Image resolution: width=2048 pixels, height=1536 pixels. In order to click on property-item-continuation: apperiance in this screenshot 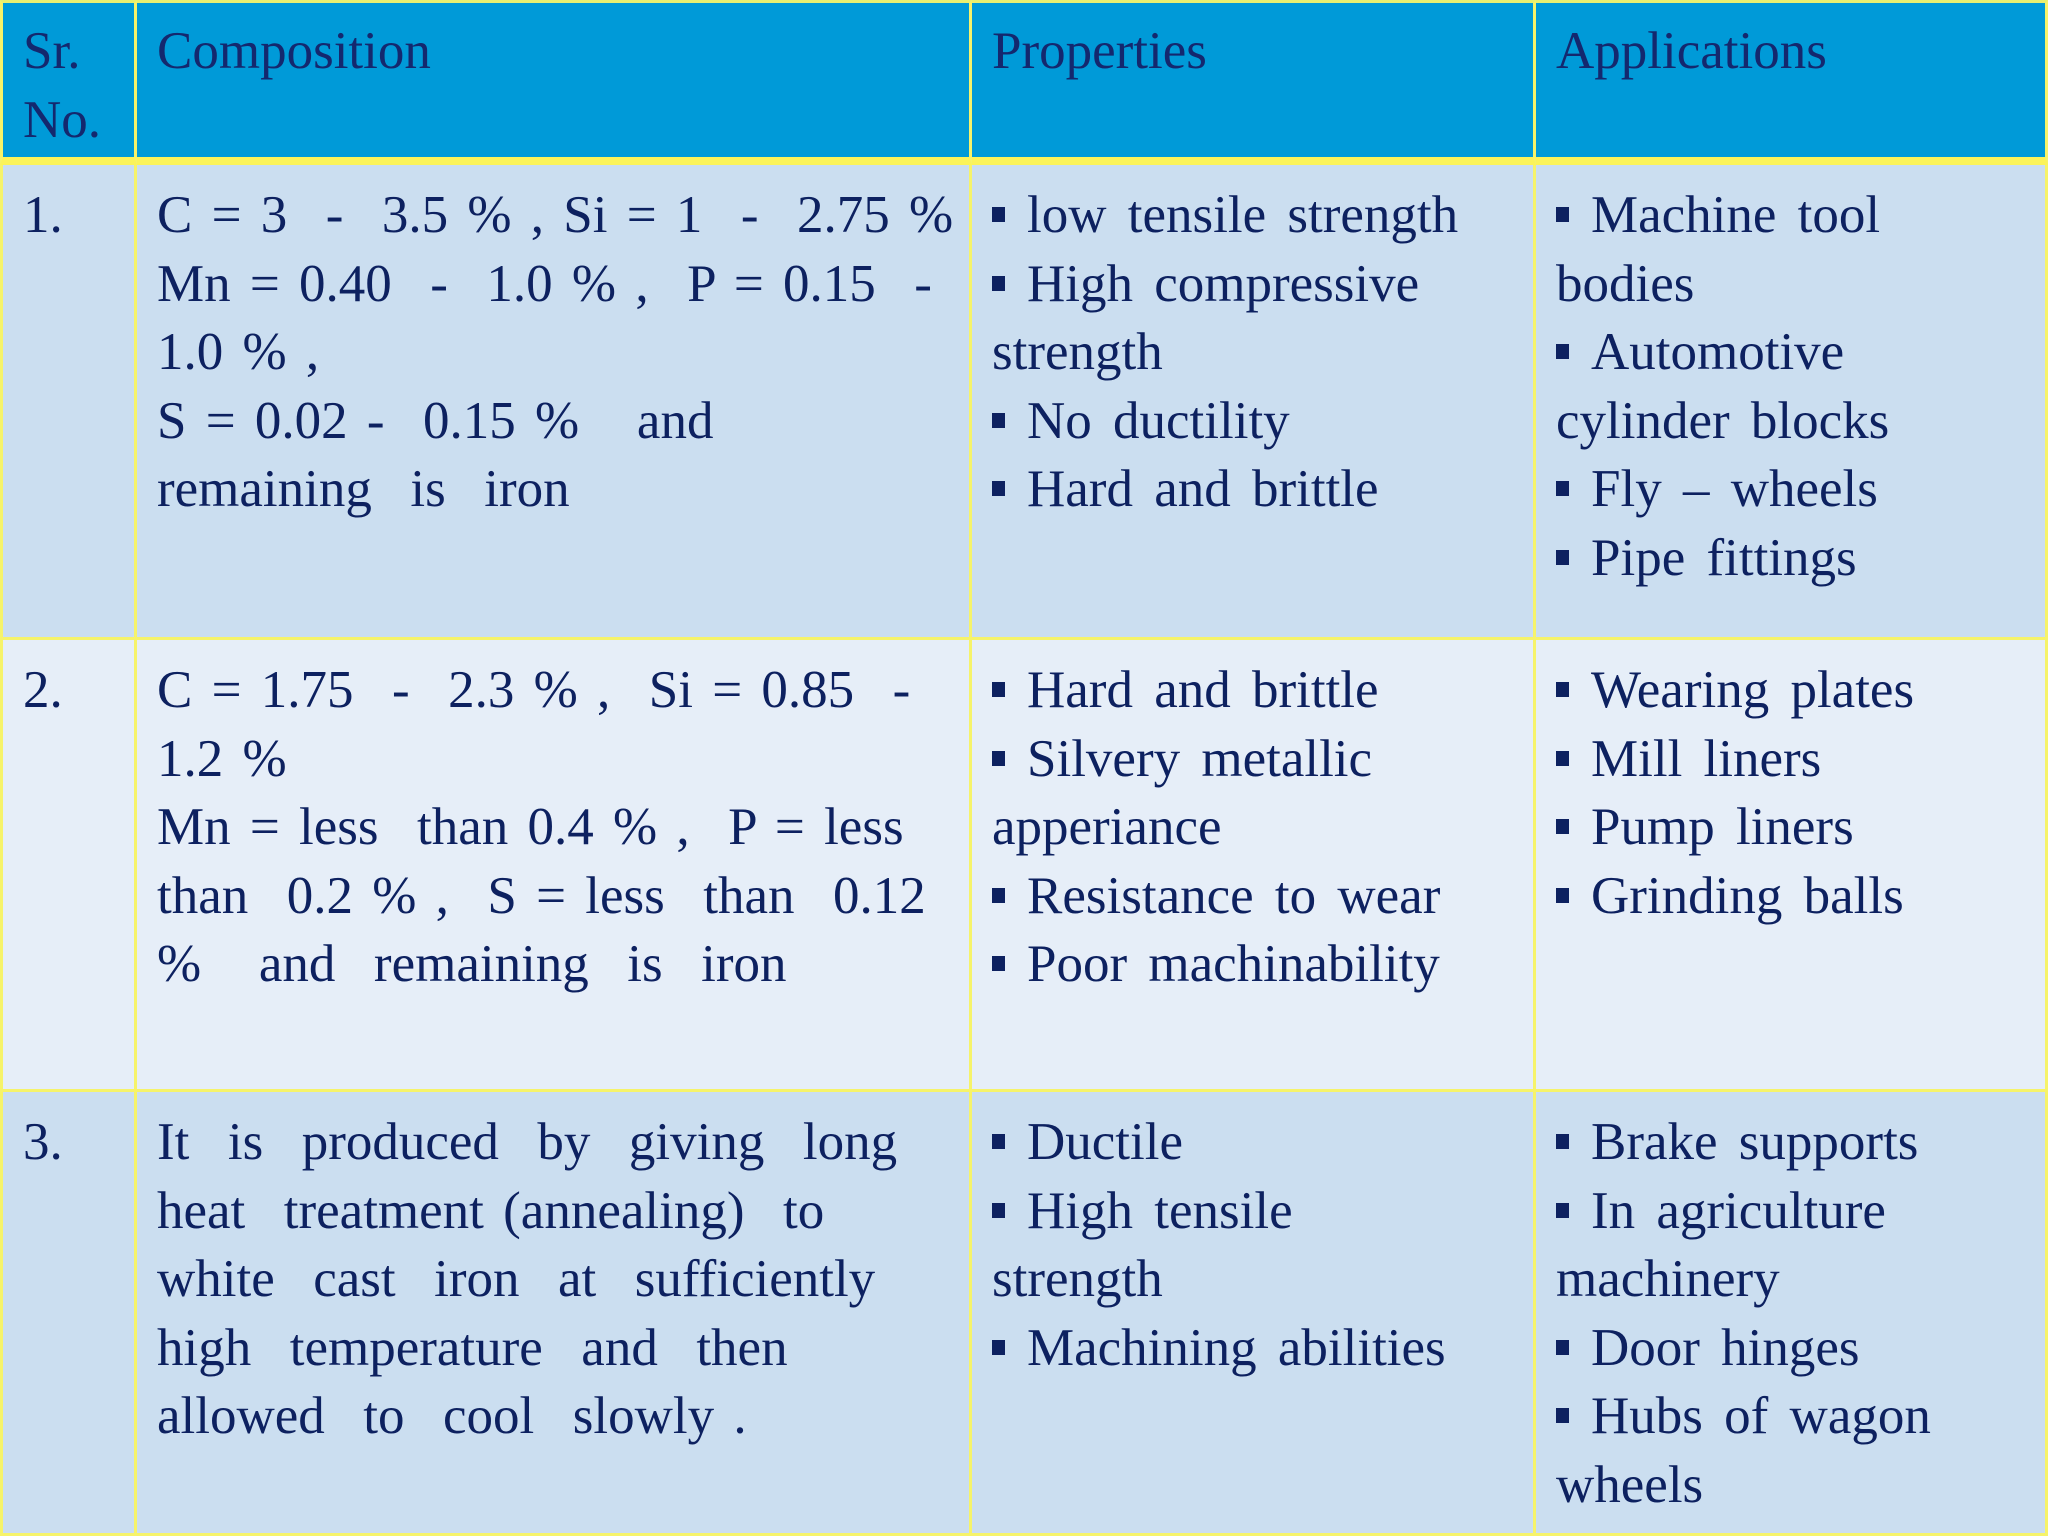, I will do `click(1257, 827)`.